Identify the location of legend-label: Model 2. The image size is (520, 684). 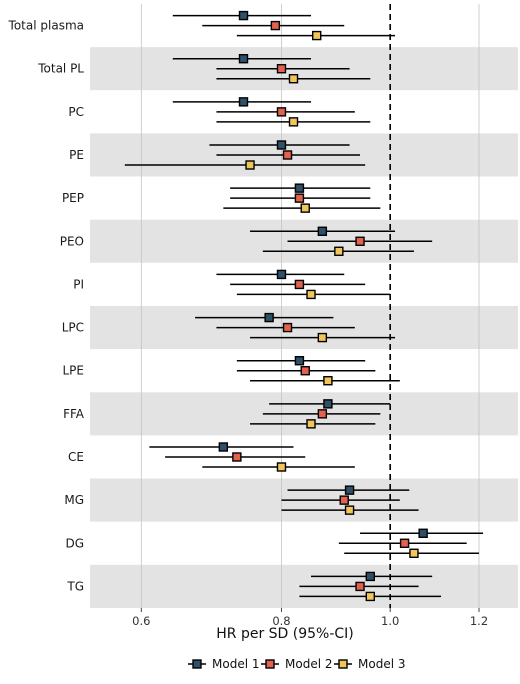
(308, 664).